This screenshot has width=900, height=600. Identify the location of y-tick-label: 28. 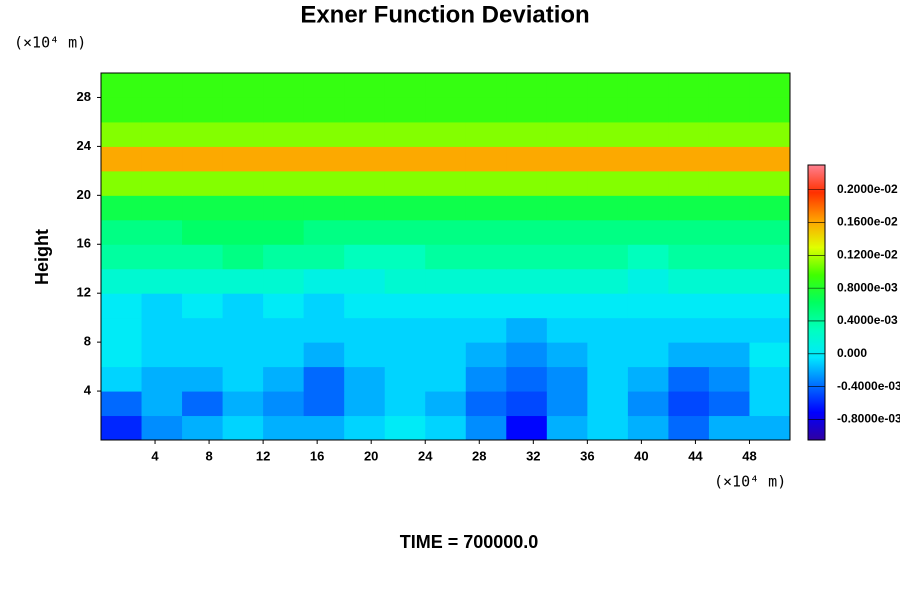
(84, 96).